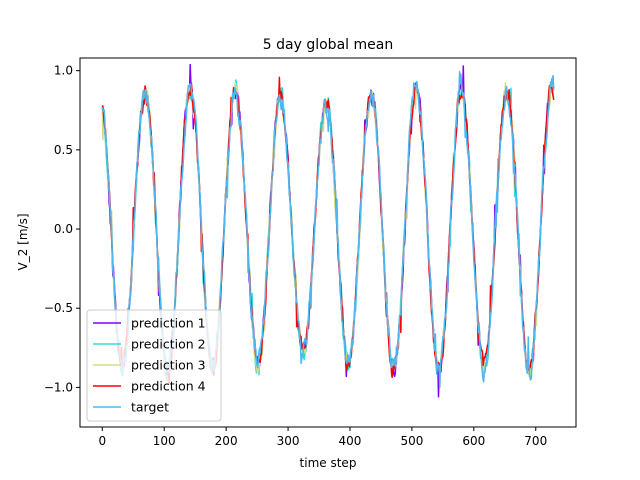 Image resolution: width=640 pixels, height=480 pixels. Describe the element at coordinates (164, 441) in the screenshot. I see `x-tick-label: 100` at that location.